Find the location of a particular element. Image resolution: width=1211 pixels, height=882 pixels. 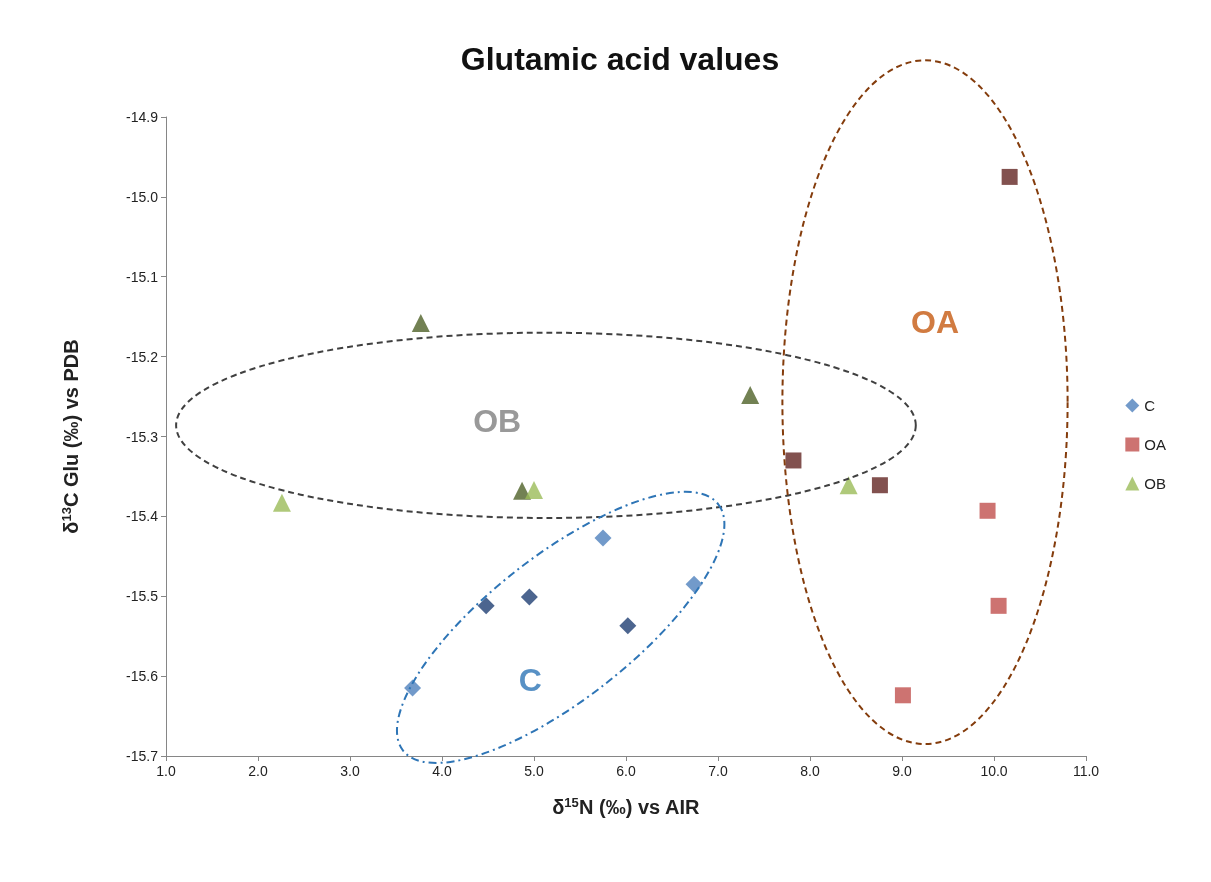

x-tick-label: 11.0 is located at coordinates (1086, 771).